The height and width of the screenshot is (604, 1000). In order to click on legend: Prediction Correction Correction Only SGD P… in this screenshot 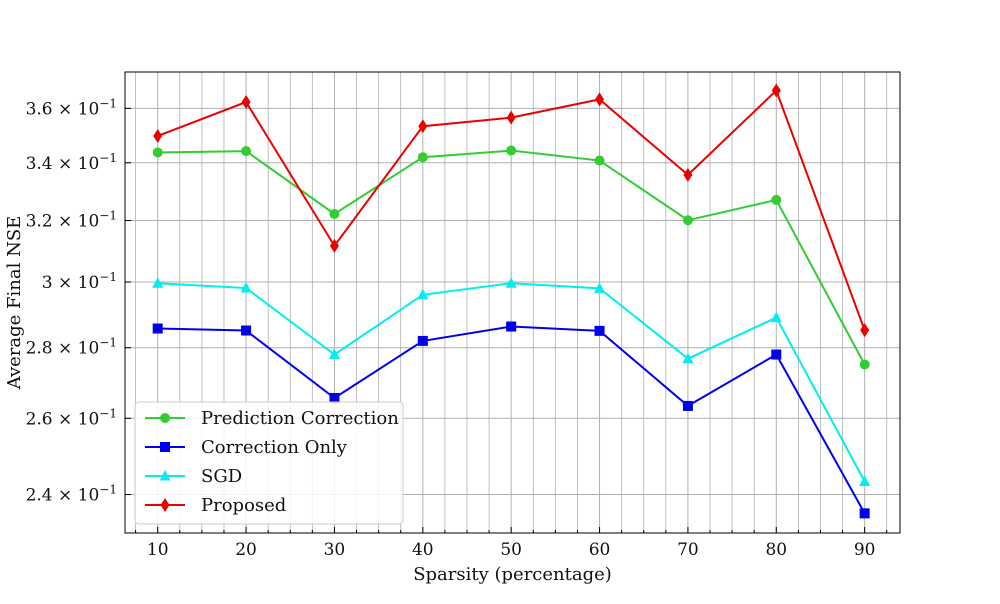, I will do `click(269, 463)`.